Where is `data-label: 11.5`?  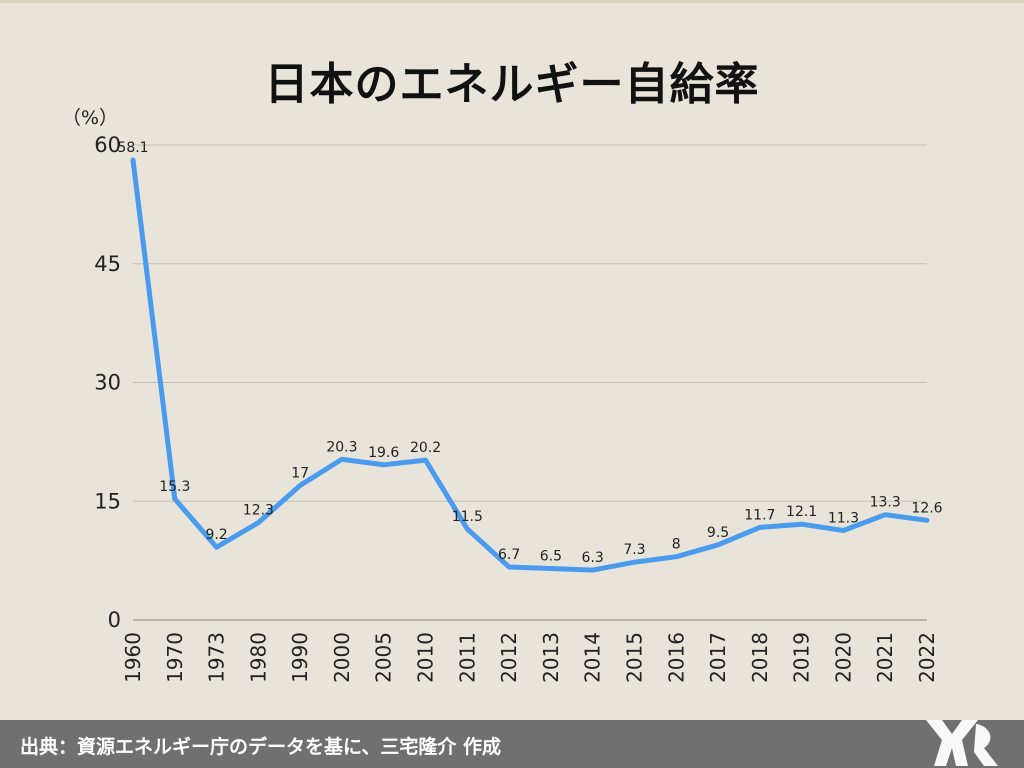
data-label: 11.5 is located at coordinates (467, 517).